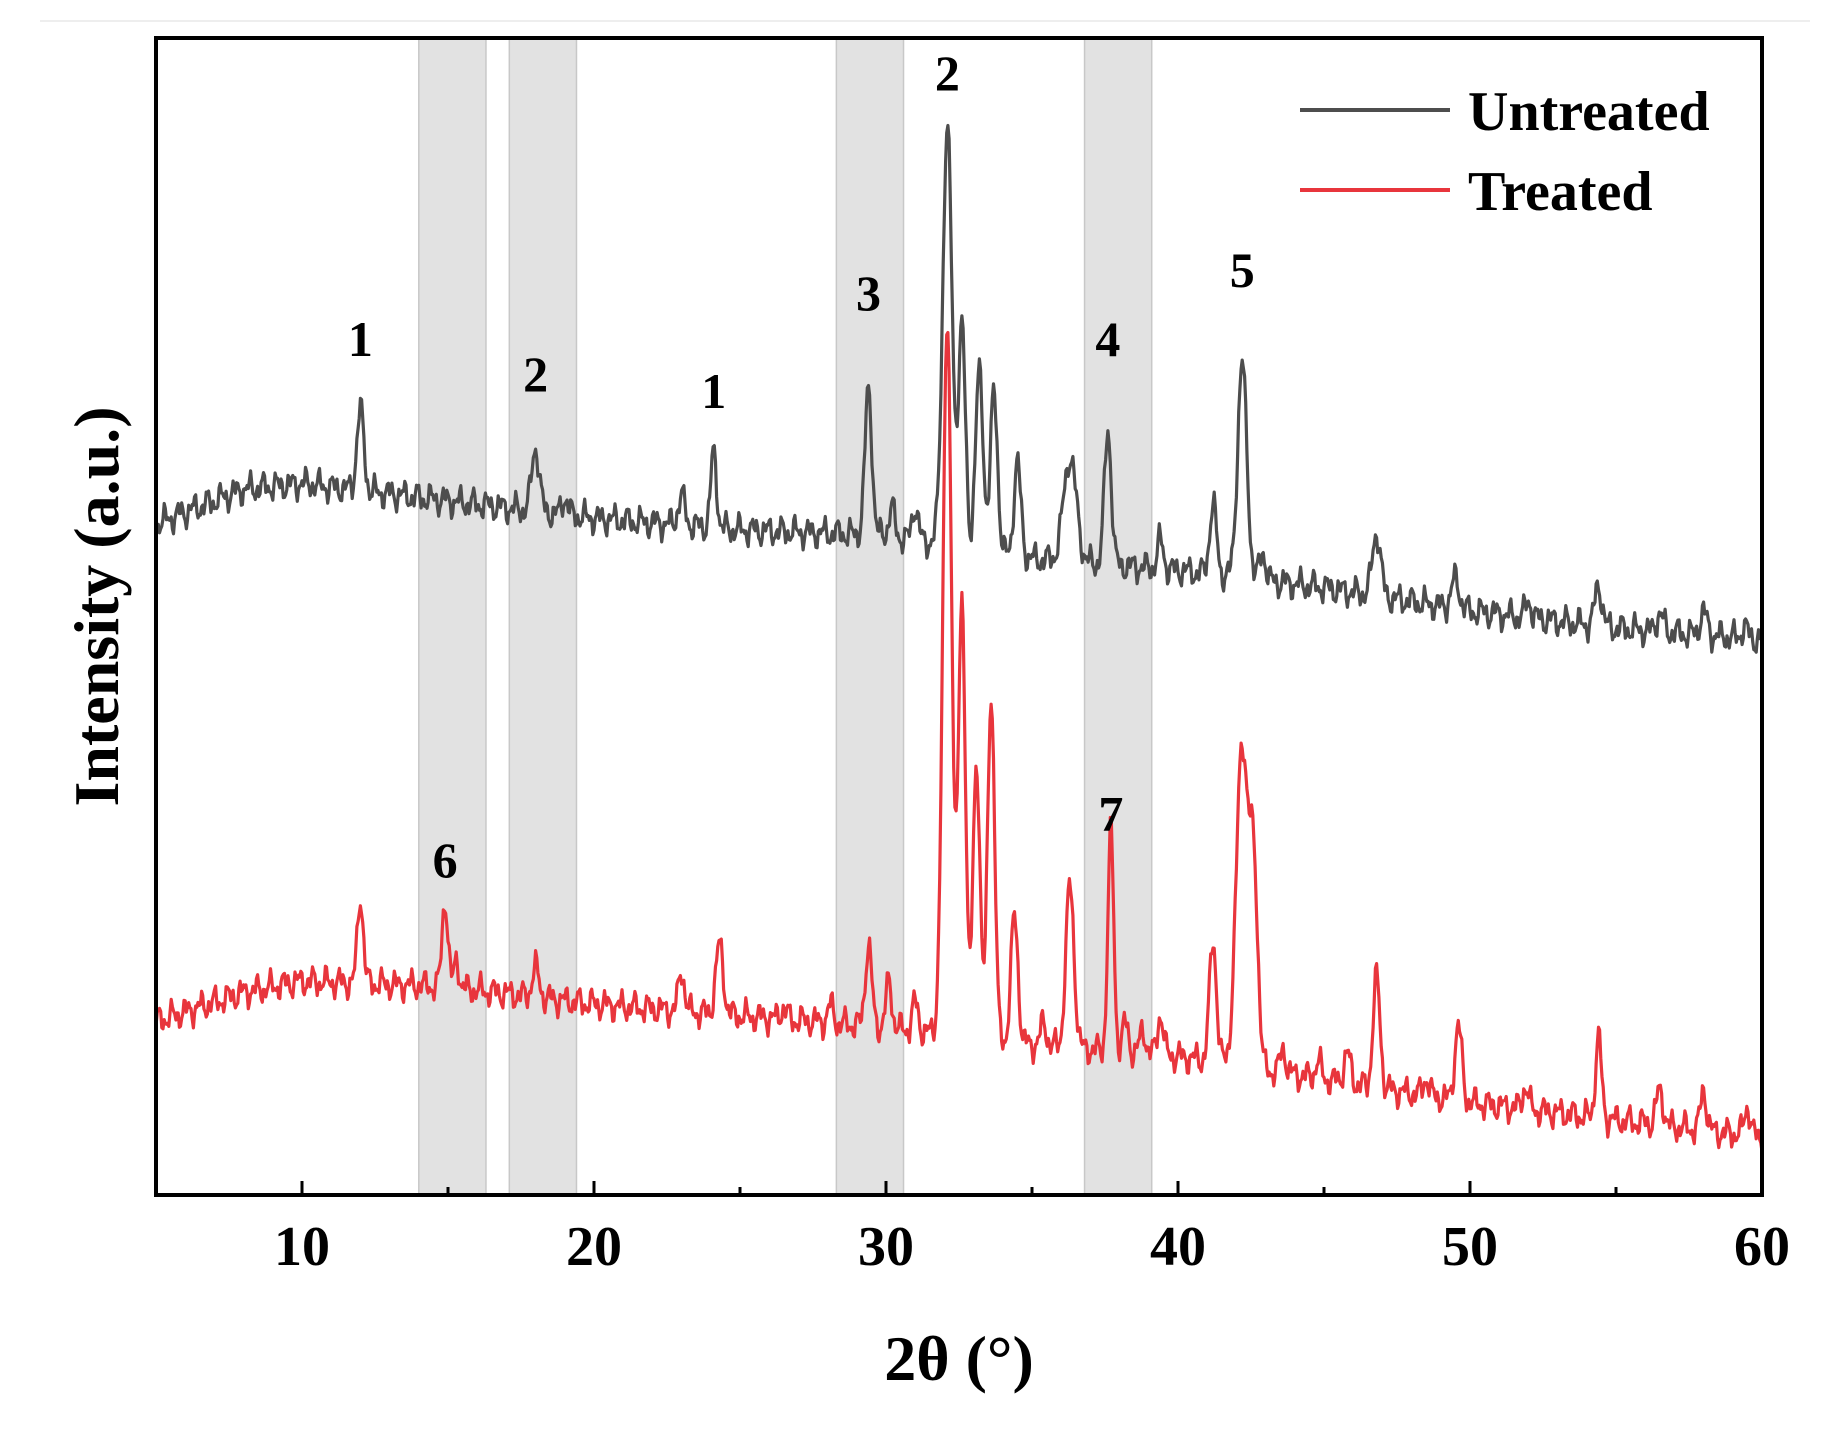  What do you see at coordinates (1762, 1247) in the screenshot?
I see `x-tick-label: 60` at bounding box center [1762, 1247].